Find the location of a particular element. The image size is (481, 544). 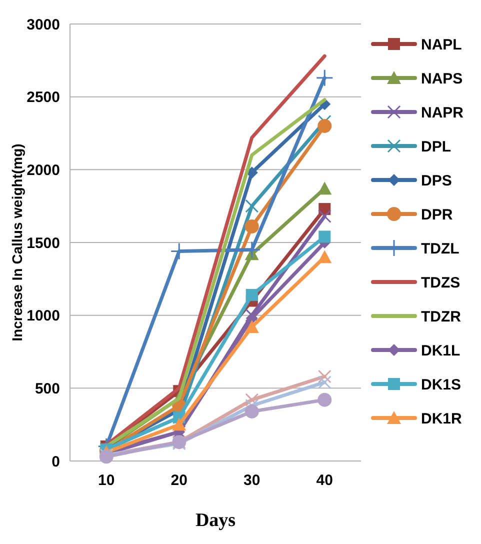

y-axis-title: Increase In Callus weight(mg) is located at coordinates (17, 243).